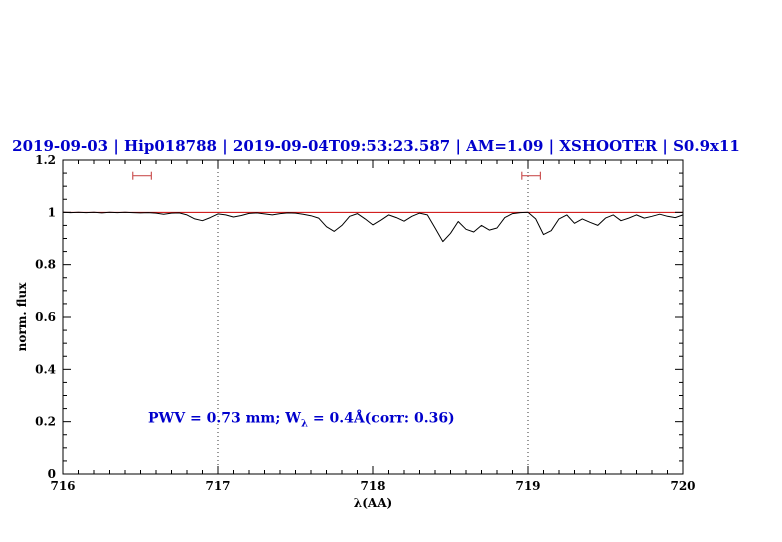 The height and width of the screenshot is (542, 782). What do you see at coordinates (372, 486) in the screenshot?
I see `x-tick-label: 718` at bounding box center [372, 486].